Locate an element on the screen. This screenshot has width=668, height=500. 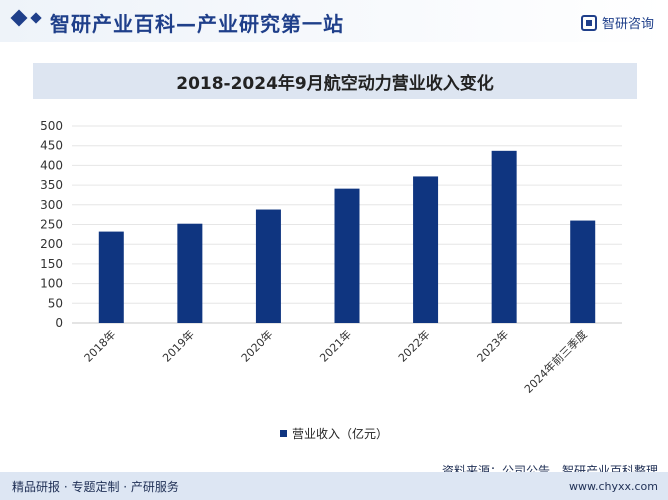
header-bar: 智研产业百科—产业研究第一站 智研咨询 is located at coordinates (334, 21).